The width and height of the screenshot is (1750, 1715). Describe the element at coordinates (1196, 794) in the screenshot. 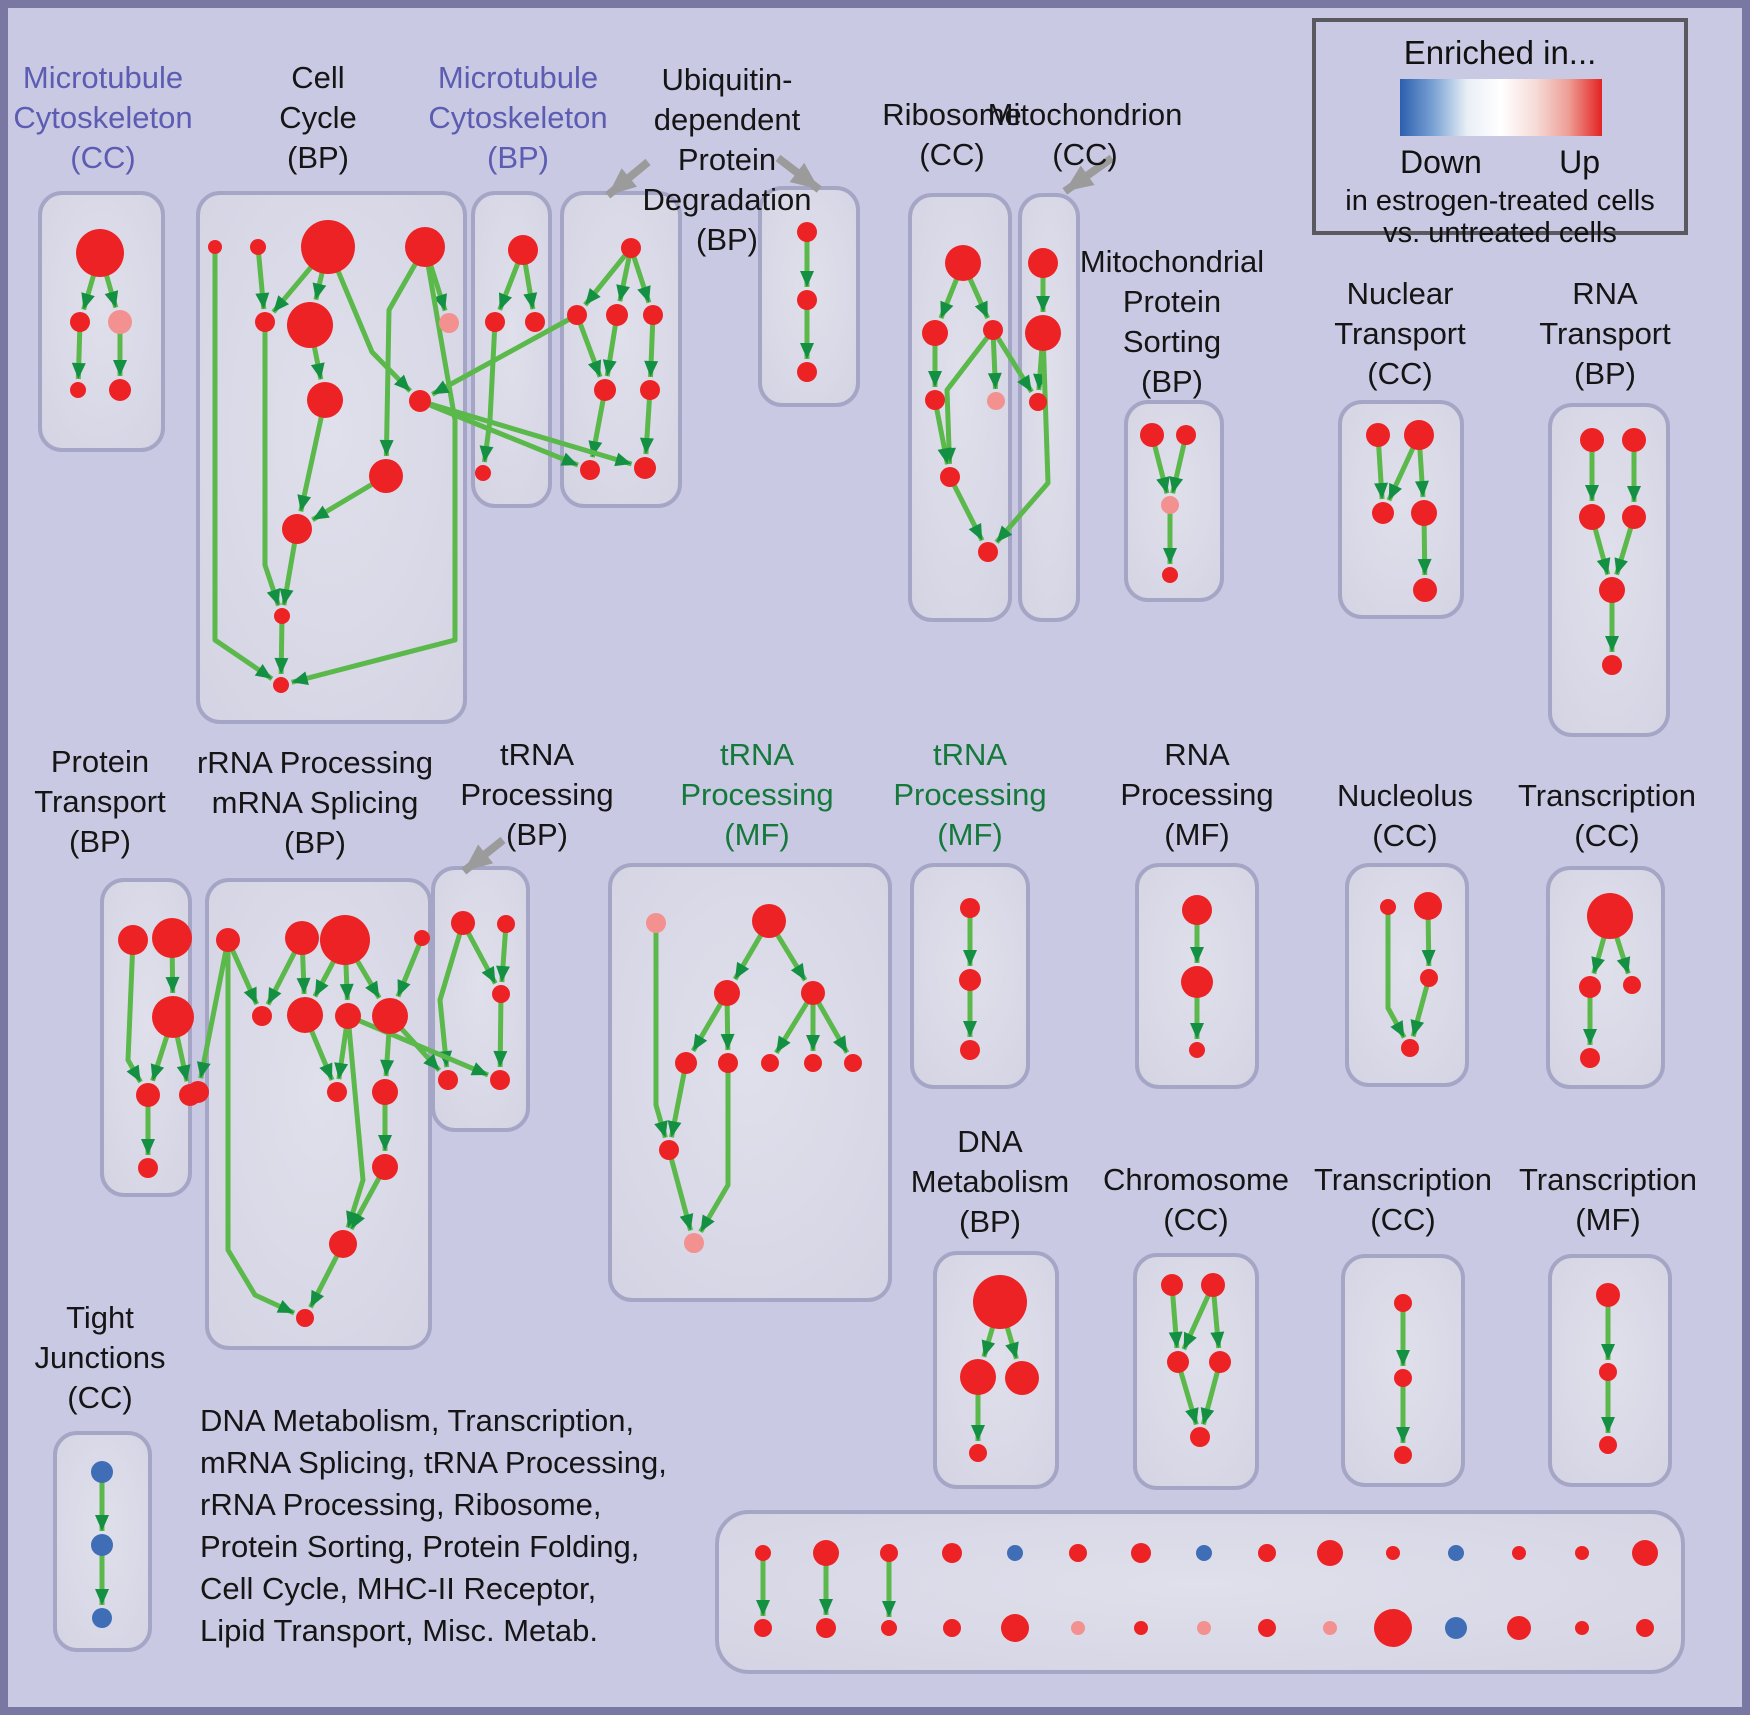

I see `group-label-rna-processing-mf: RNA Processing (MF)` at that location.